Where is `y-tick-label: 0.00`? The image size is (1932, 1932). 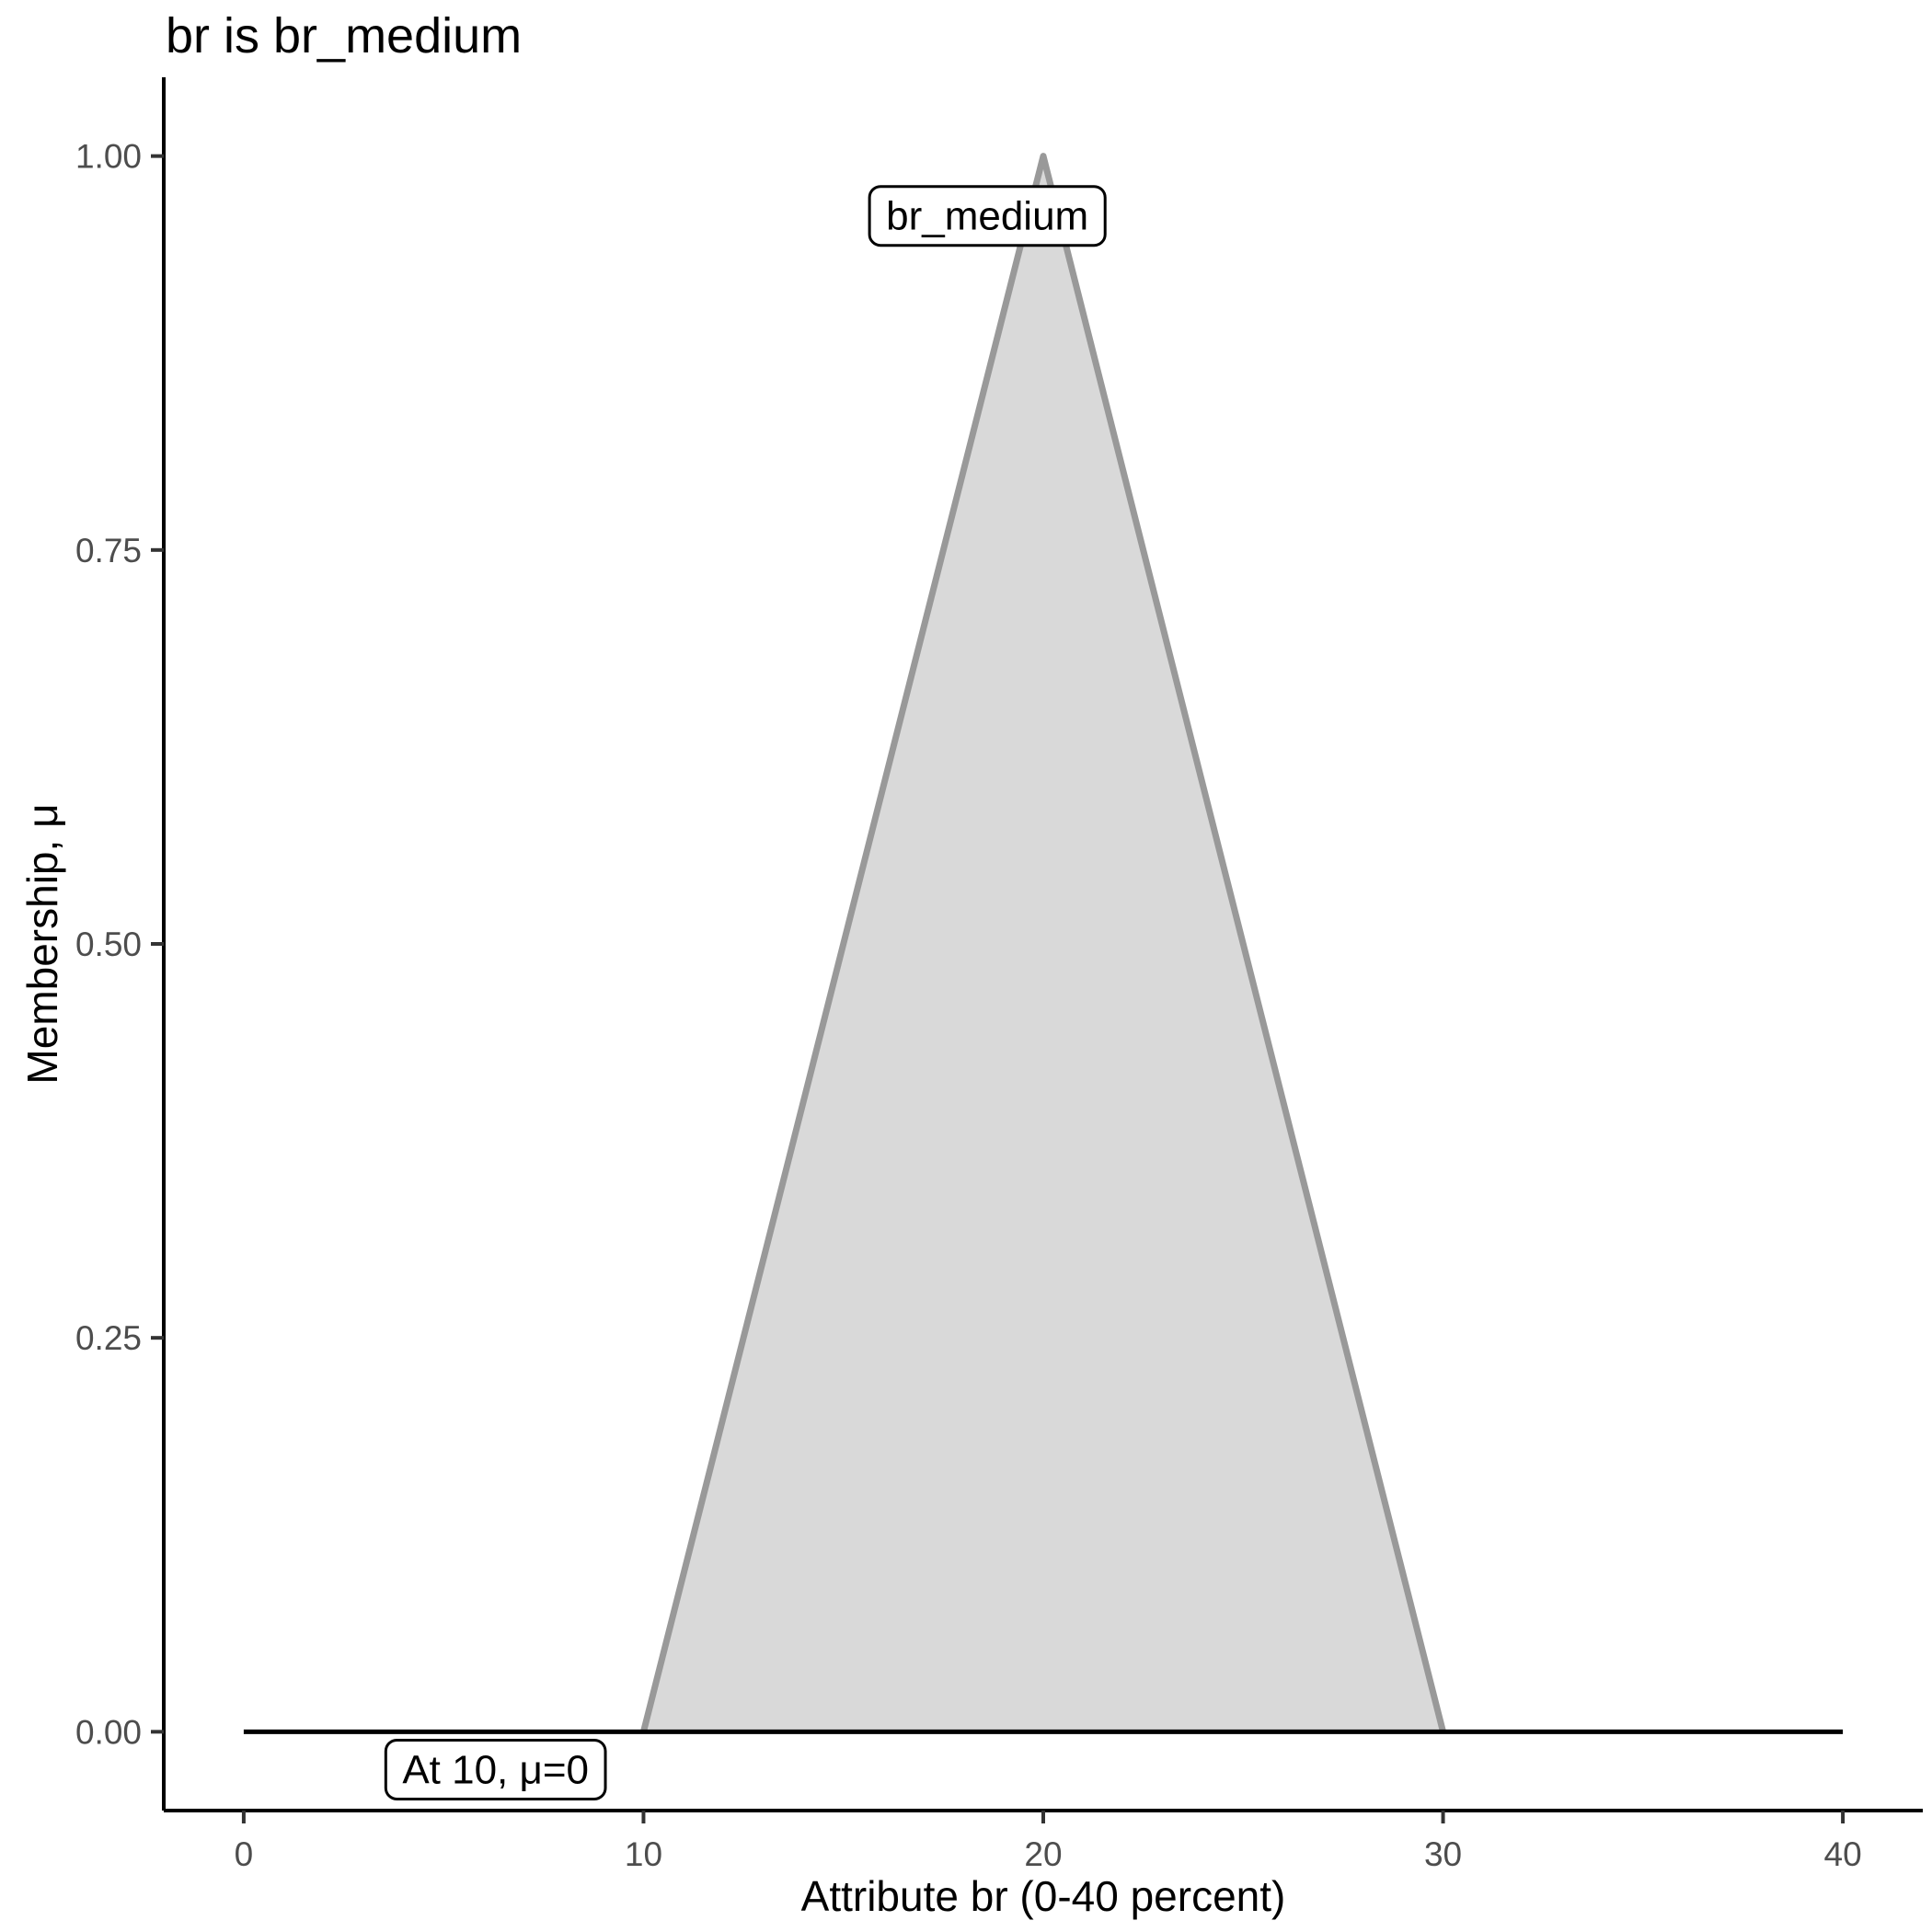 y-tick-label: 0.00 is located at coordinates (108, 1732).